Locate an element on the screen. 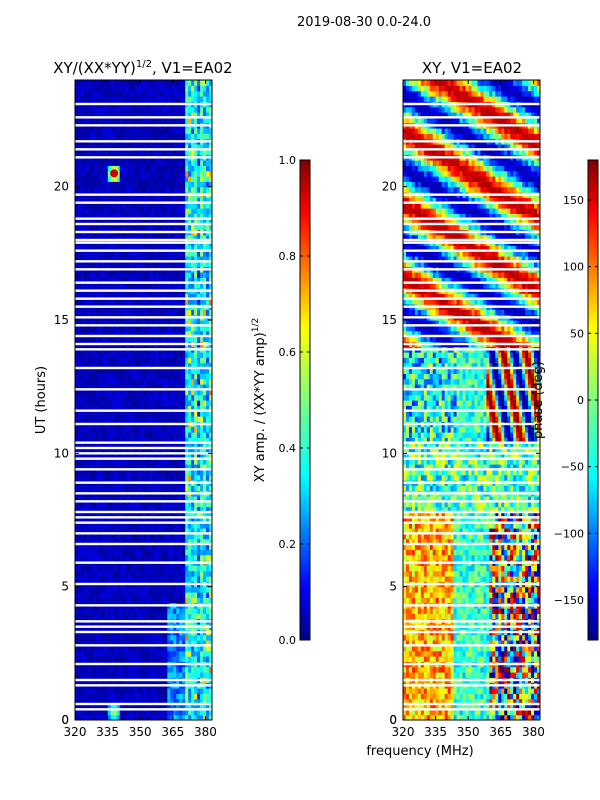 The height and width of the screenshot is (800, 600). left-panel-title: XY/(XX*YY)1/2, V1=EA02 is located at coordinates (142, 68).